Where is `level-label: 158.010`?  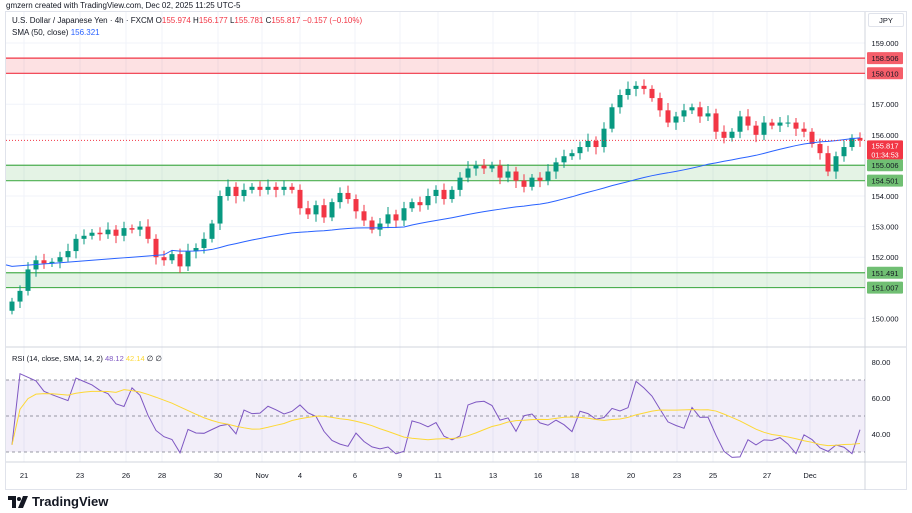
level-label: 158.010 is located at coordinates (884, 73).